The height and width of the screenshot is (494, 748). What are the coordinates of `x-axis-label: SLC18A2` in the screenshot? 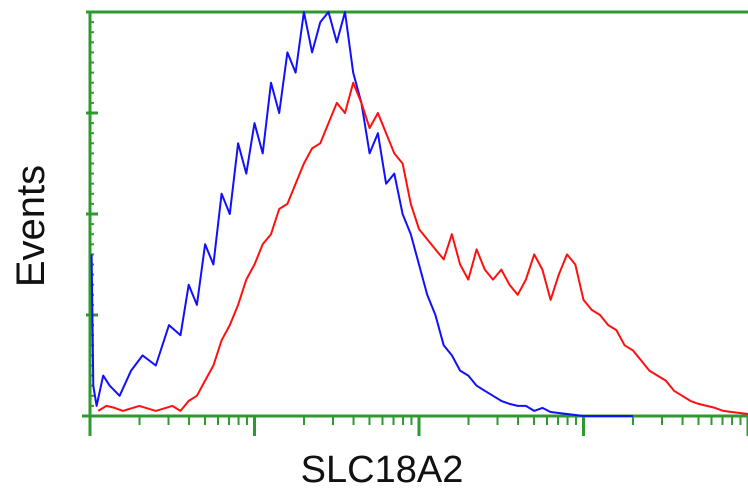 It's located at (382, 470).